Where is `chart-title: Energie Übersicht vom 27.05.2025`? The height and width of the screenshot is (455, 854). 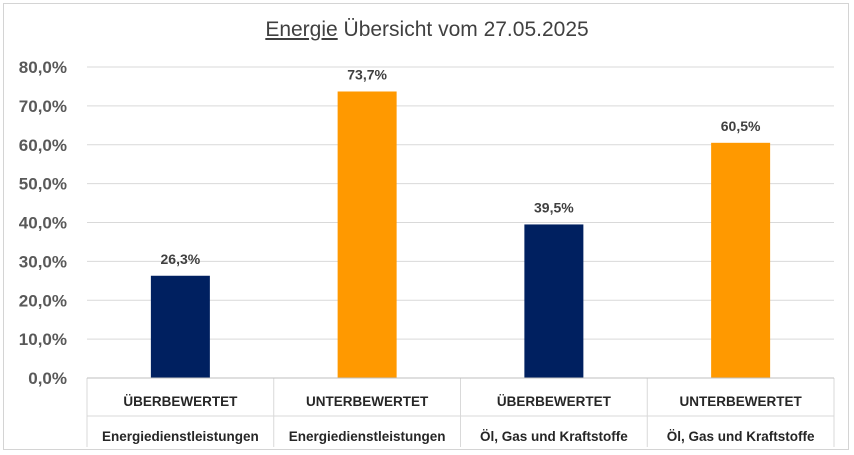 chart-title: Energie Übersicht vom 27.05.2025 is located at coordinates (427, 30).